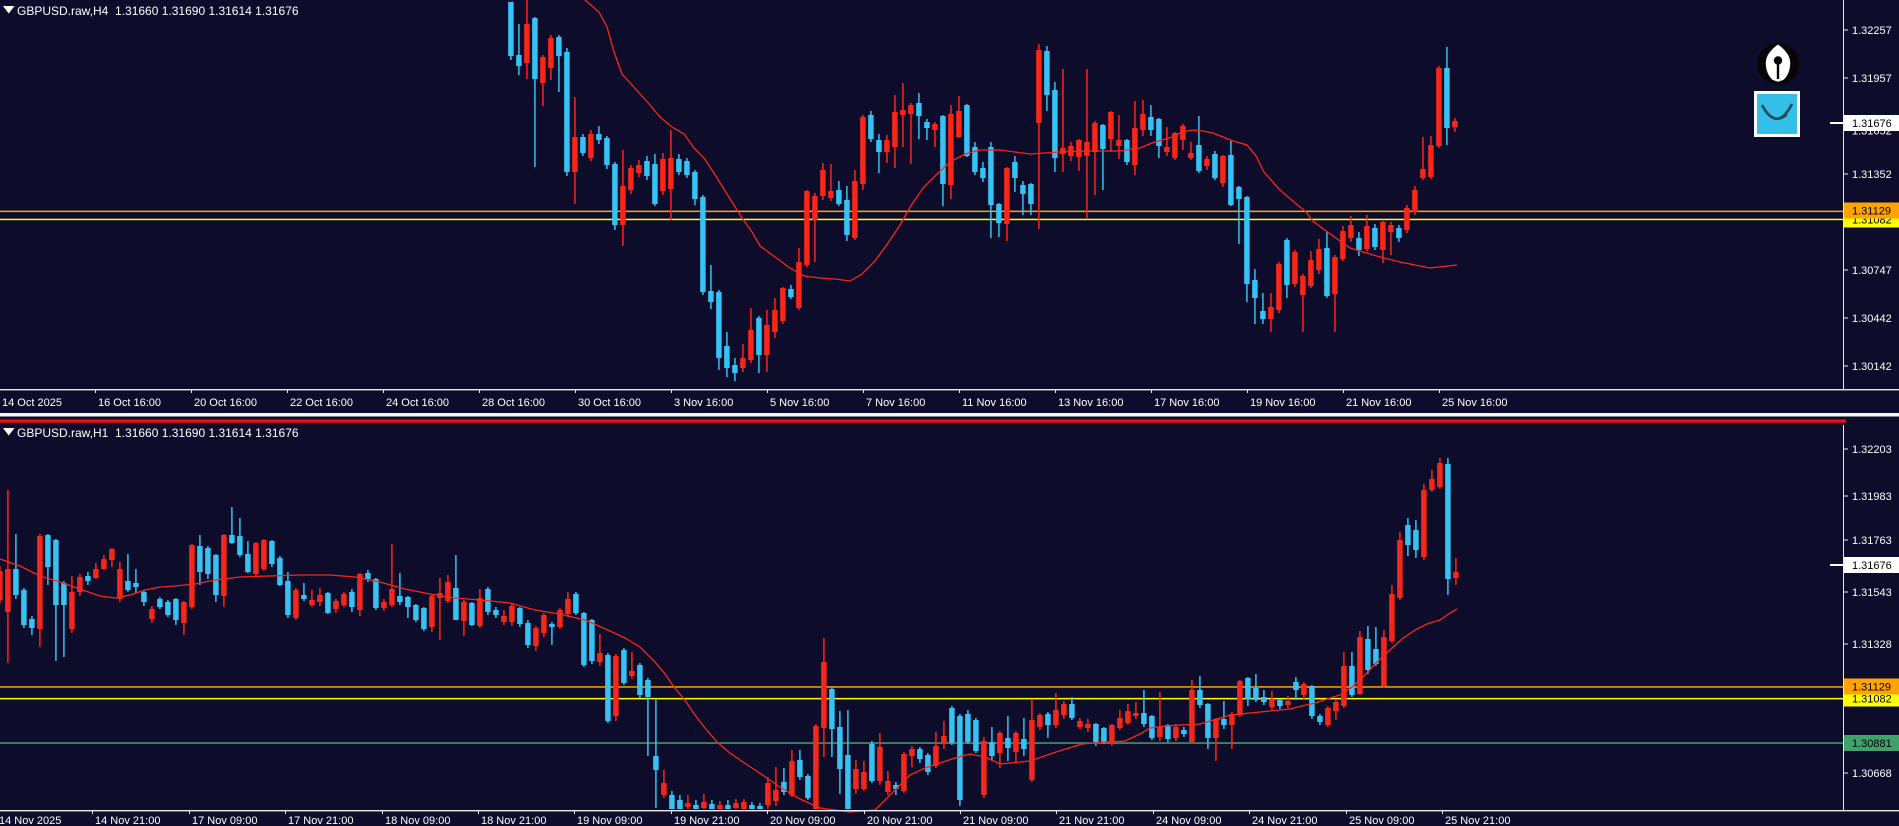 The height and width of the screenshot is (826, 1899). I want to click on svg-text: 18 Nov 09:00, so click(417, 820).